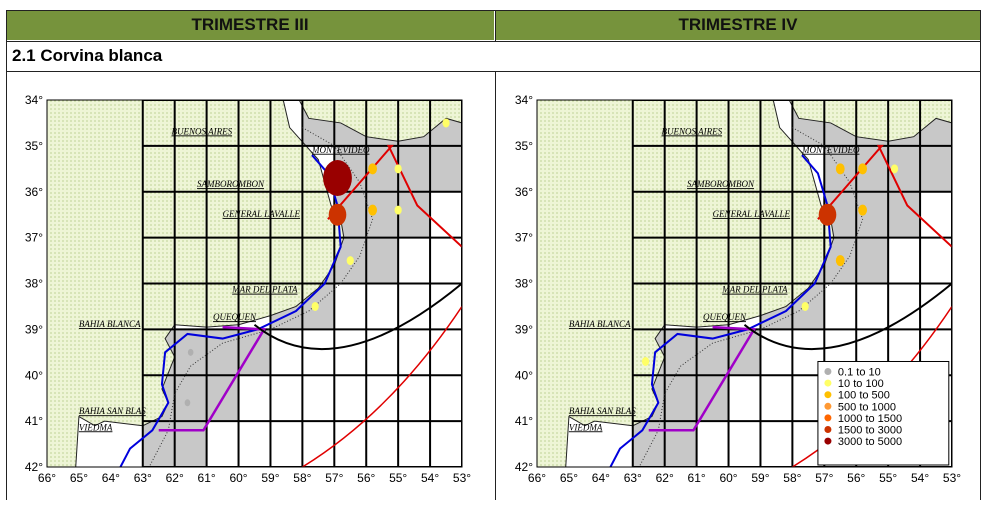 The width and height of the screenshot is (987, 505). Describe the element at coordinates (864, 396) in the screenshot. I see `legend-label: 100 to 500` at that location.